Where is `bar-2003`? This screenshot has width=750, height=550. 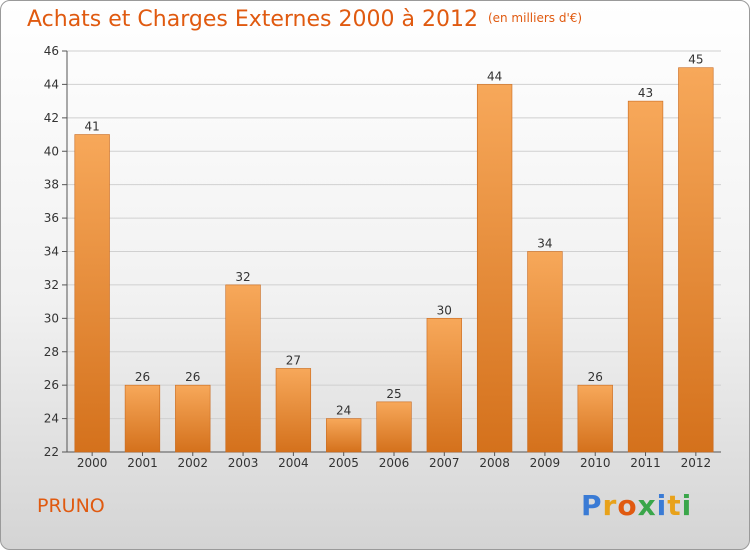 bar-2003 is located at coordinates (243, 368).